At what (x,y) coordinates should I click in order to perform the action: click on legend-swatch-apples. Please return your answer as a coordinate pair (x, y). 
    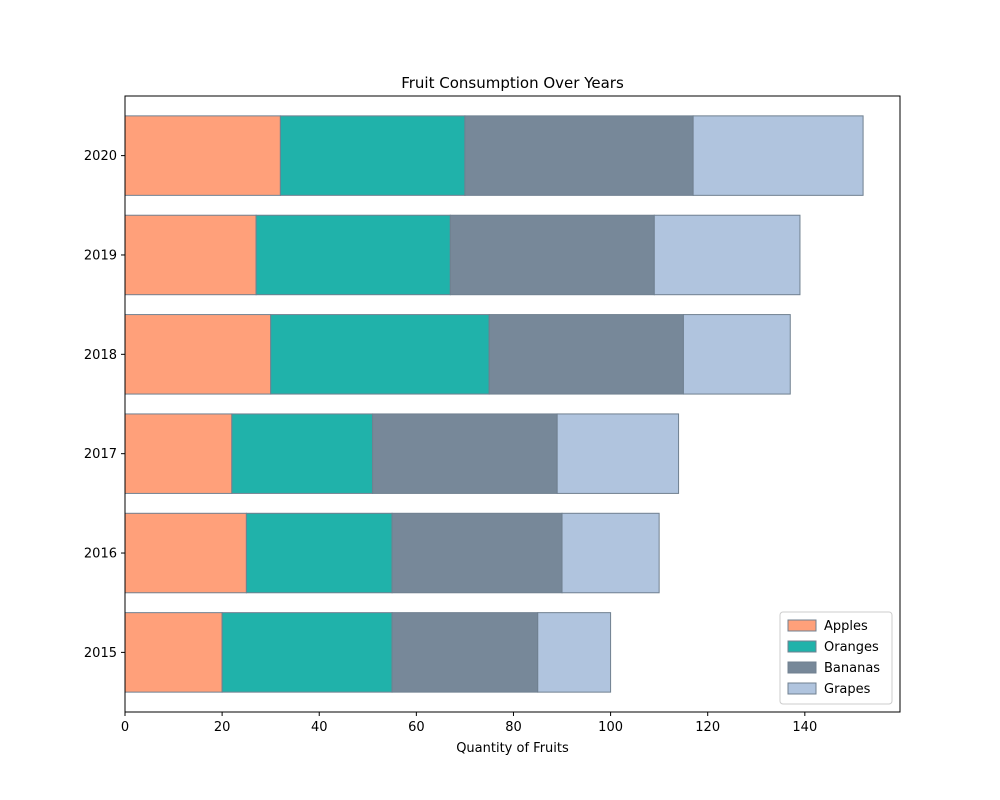
    Looking at the image, I should click on (802, 625).